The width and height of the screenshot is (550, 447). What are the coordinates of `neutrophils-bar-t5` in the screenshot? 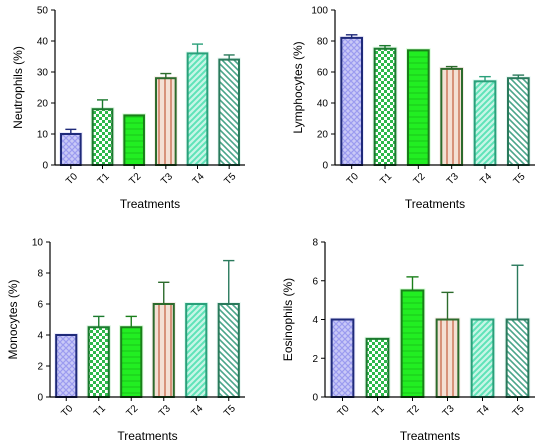 It's located at (229, 112).